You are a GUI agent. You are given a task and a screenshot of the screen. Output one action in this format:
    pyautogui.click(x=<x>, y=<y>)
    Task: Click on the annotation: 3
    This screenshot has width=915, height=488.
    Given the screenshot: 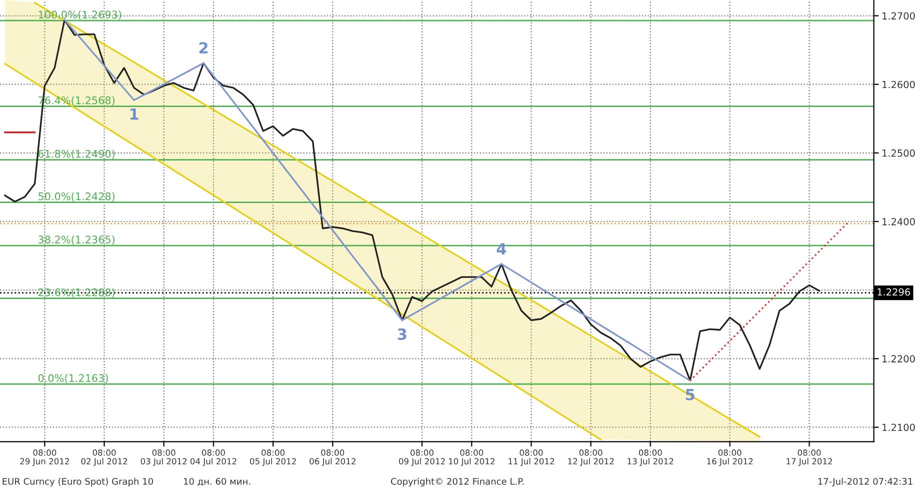 What is the action you would take?
    pyautogui.click(x=402, y=334)
    